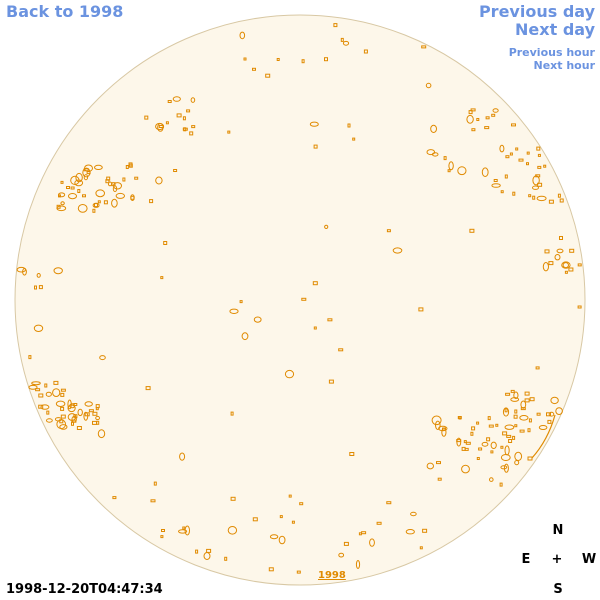 The image size is (600, 600). I want to click on next-day-link: Next day, so click(555, 29).